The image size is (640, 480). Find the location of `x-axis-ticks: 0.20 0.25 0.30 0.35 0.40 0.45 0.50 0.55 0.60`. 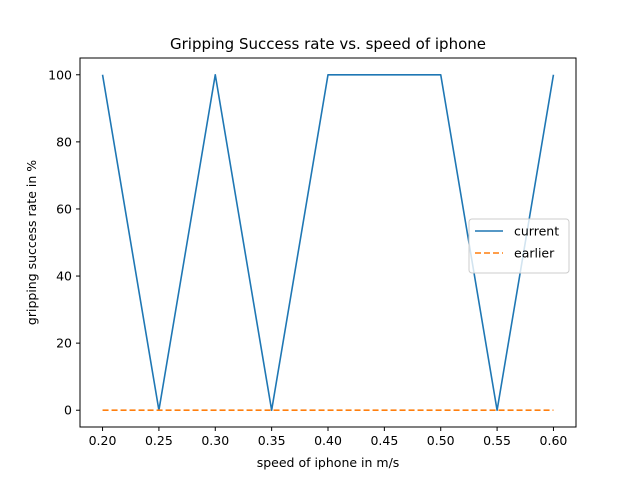

x-axis-ticks: 0.20 0.25 0.30 0.35 0.40 0.45 0.50 0.55 0.60 is located at coordinates (328, 437).